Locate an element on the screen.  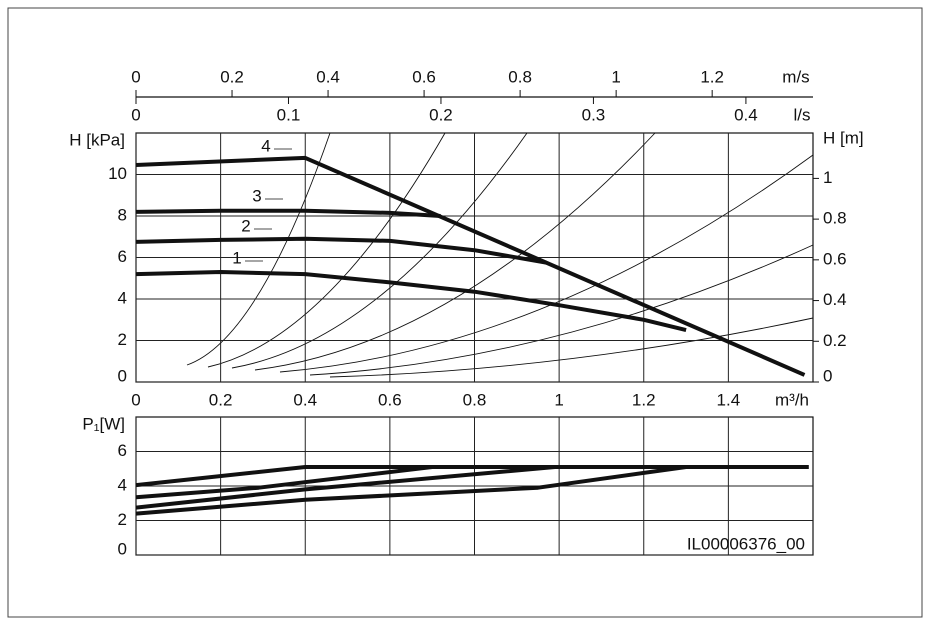
curve-label: 4 is located at coordinates (265, 145).